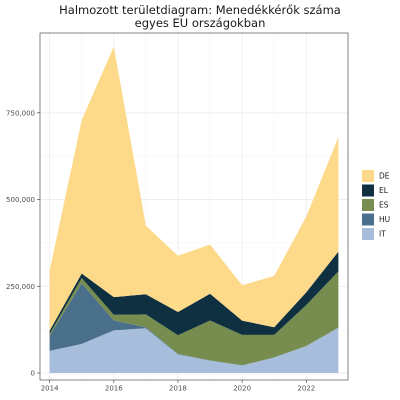 The image size is (400, 400). What do you see at coordinates (384, 219) in the screenshot?
I see `legend-label-hu: HU` at bounding box center [384, 219].